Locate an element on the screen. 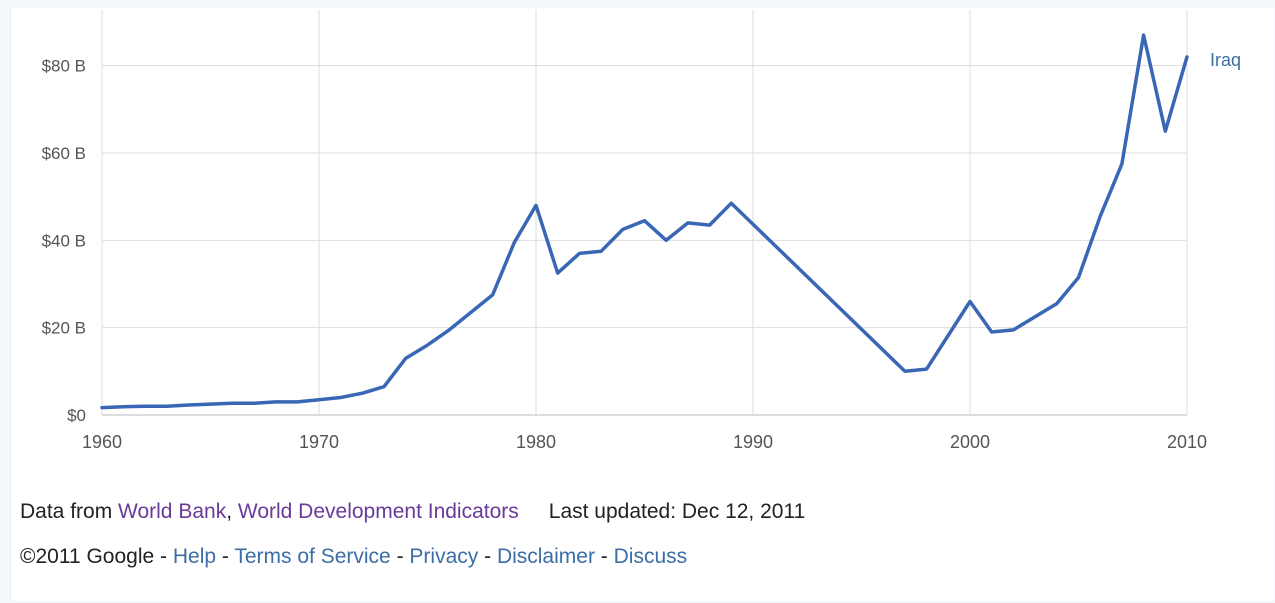 This screenshot has width=1275, height=603. y-tick-label: $40 B is located at coordinates (64, 240).